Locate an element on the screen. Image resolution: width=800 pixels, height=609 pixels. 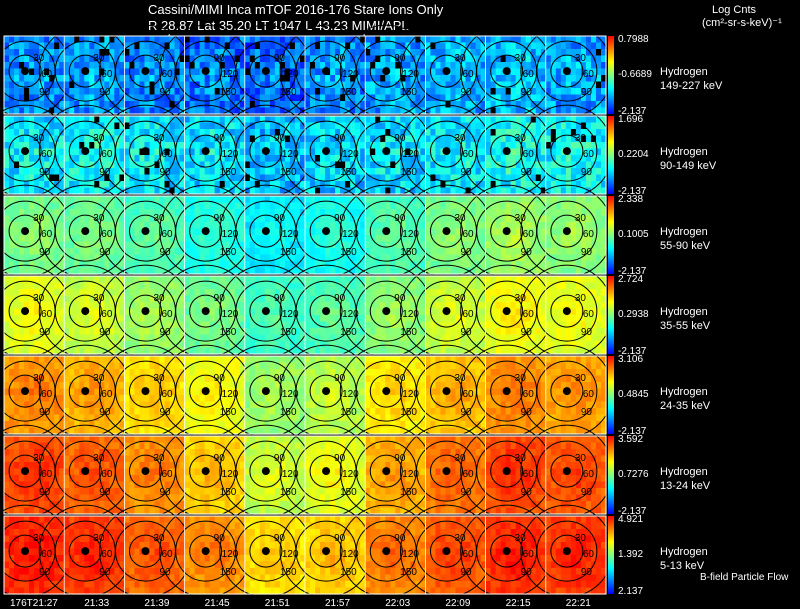
time-label: 21:39 is located at coordinates (157, 603).